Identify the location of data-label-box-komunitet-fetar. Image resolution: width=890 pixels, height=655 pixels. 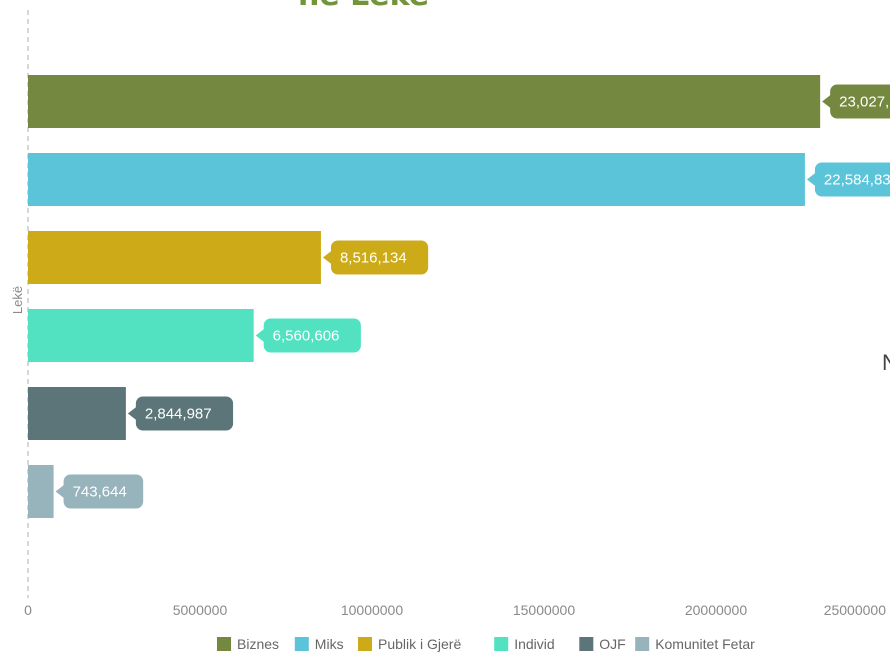
(103, 491).